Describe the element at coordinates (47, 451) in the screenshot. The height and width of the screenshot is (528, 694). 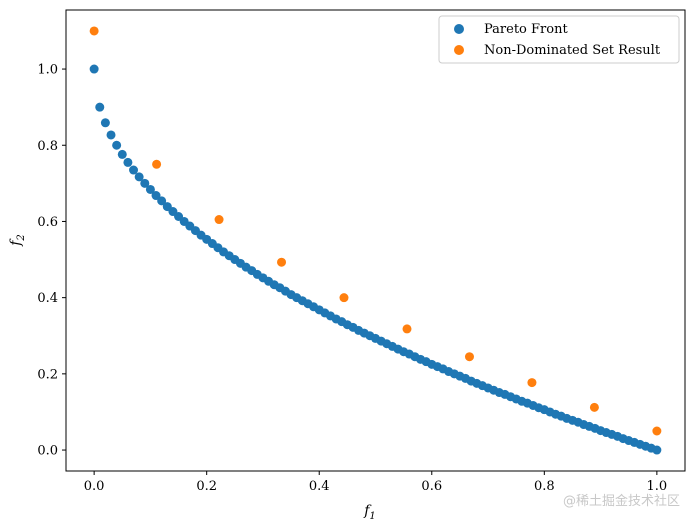
I see `y-tick-label: 0.0` at that location.